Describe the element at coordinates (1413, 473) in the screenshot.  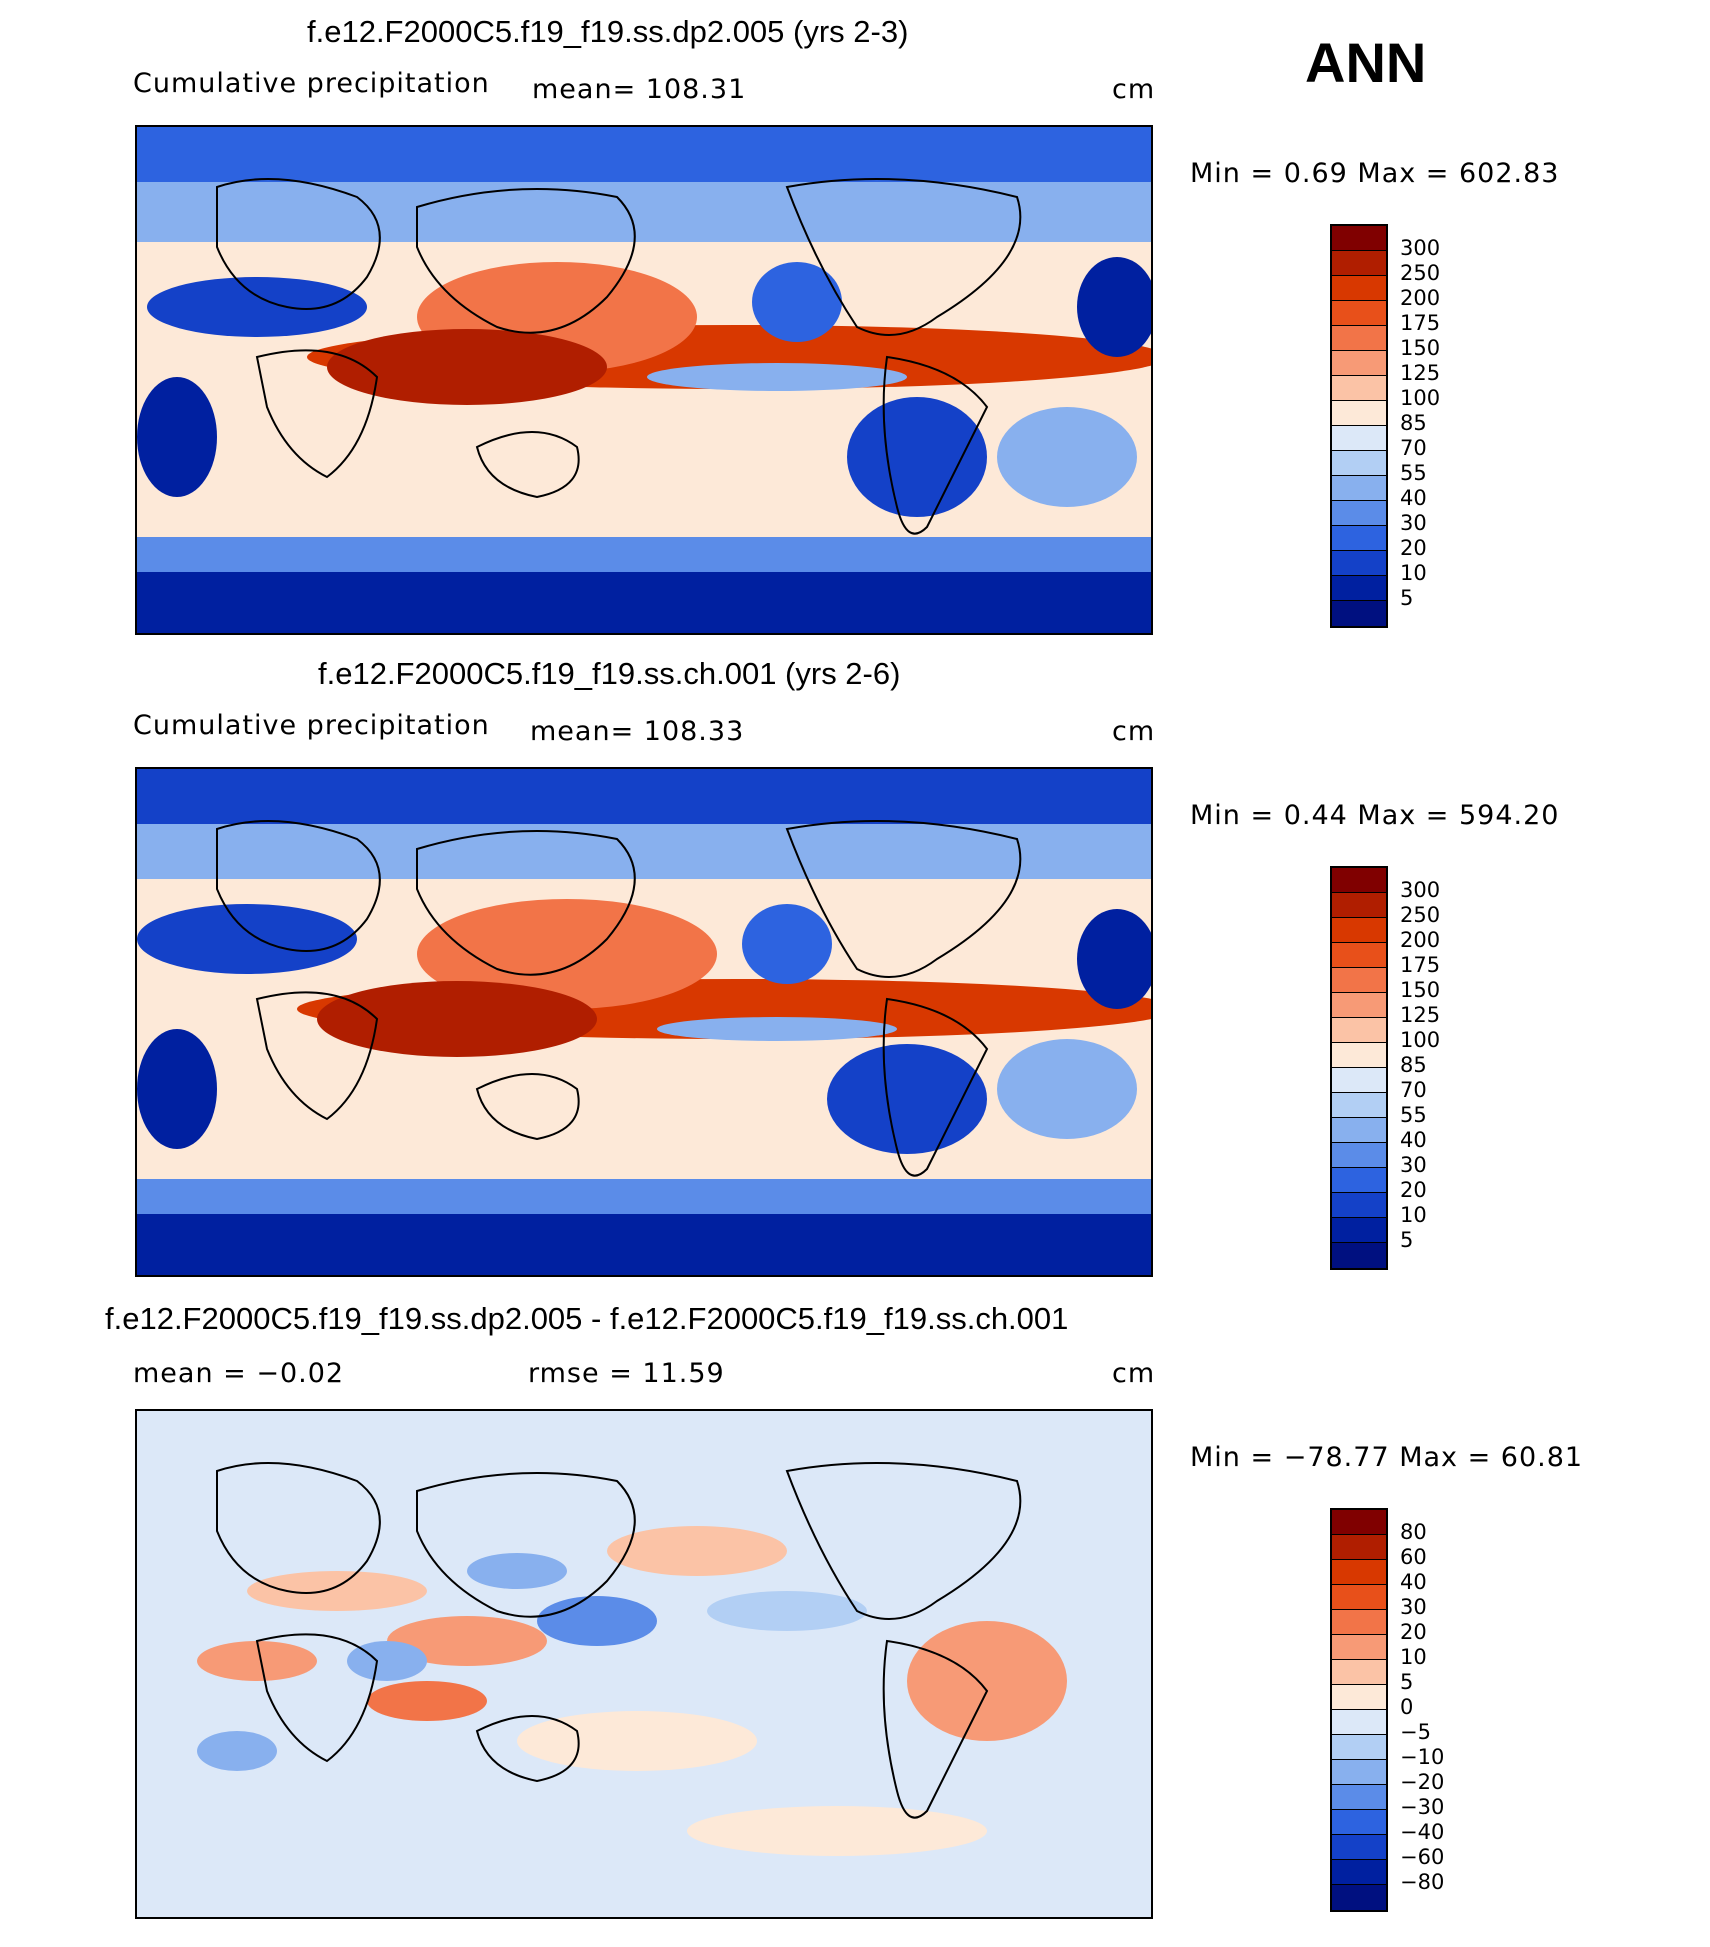
I see `colorbar-level-label: 55` at that location.